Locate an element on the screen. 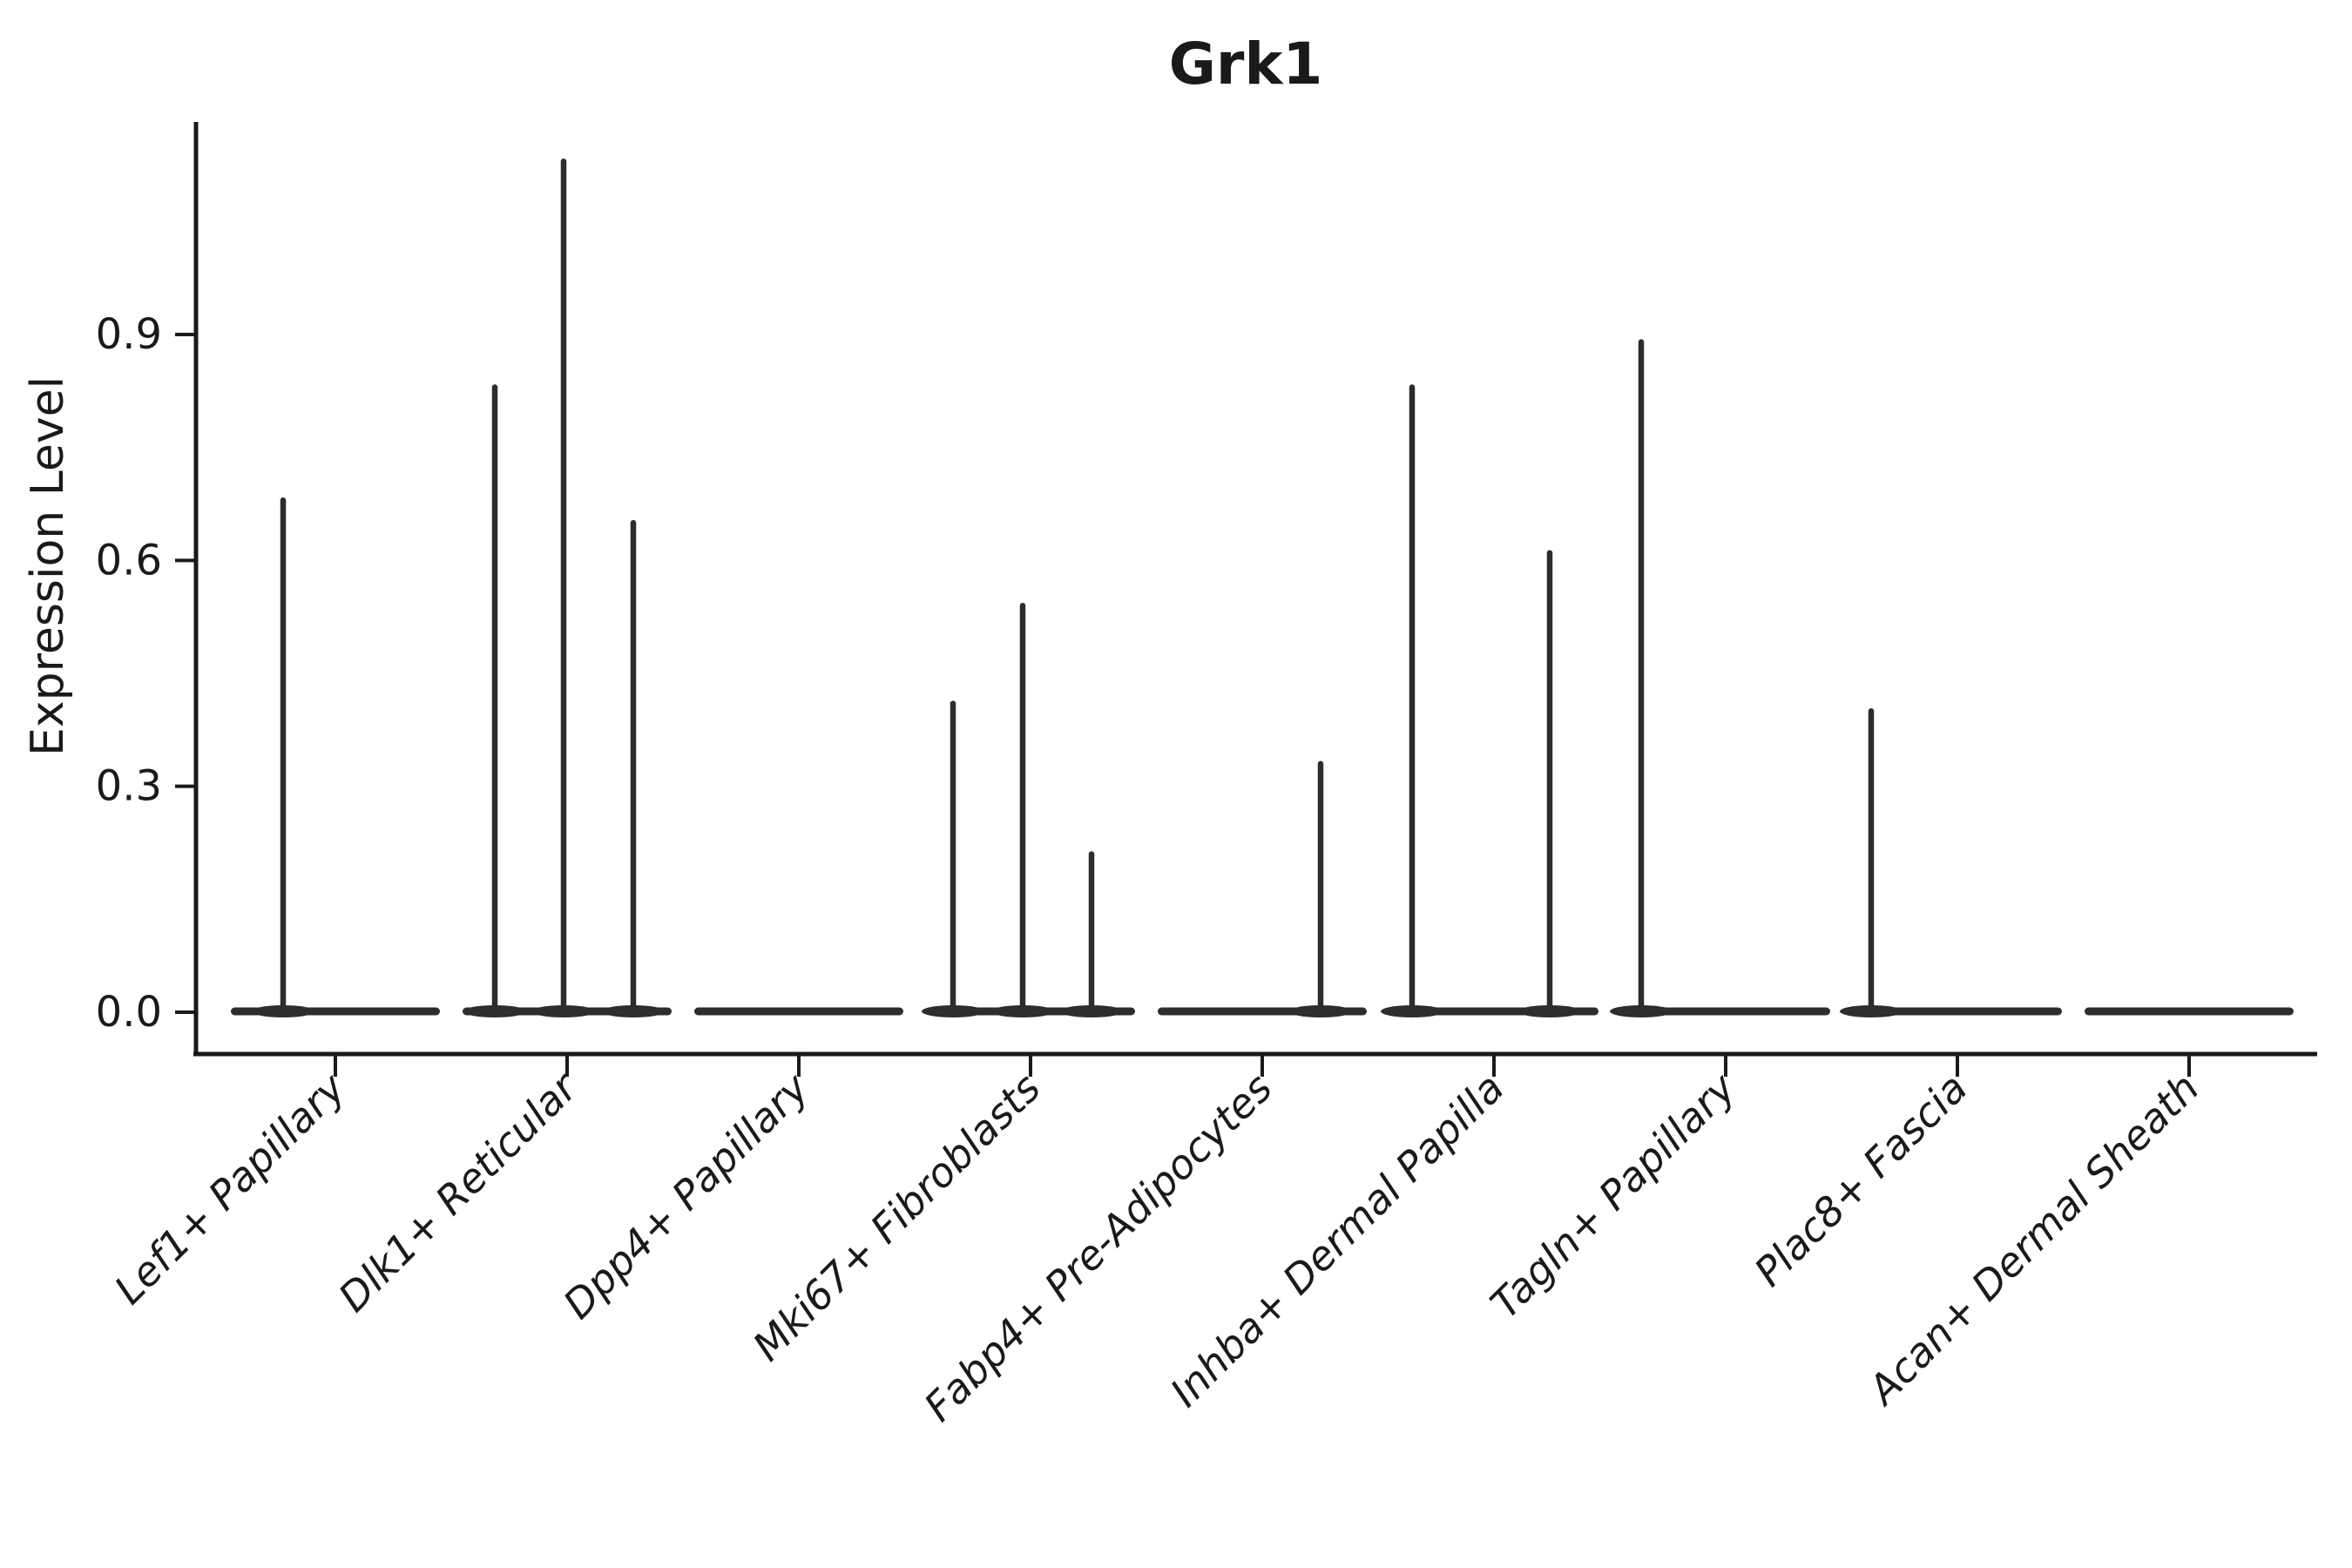 This screenshot has height=1568, width=2352. y-tick-label: 0.6 is located at coordinates (129, 560).